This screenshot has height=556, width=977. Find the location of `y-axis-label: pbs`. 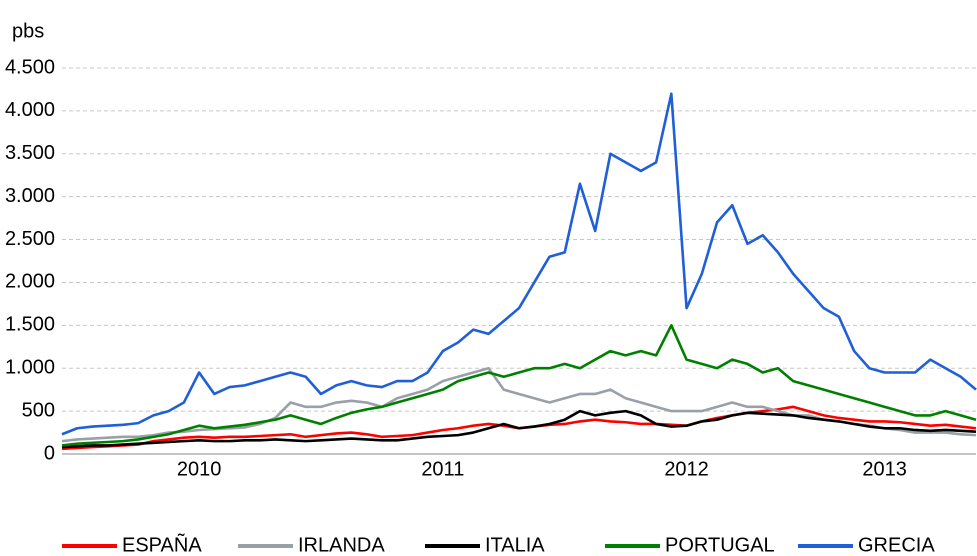

y-axis-label: pbs is located at coordinates (28, 31).